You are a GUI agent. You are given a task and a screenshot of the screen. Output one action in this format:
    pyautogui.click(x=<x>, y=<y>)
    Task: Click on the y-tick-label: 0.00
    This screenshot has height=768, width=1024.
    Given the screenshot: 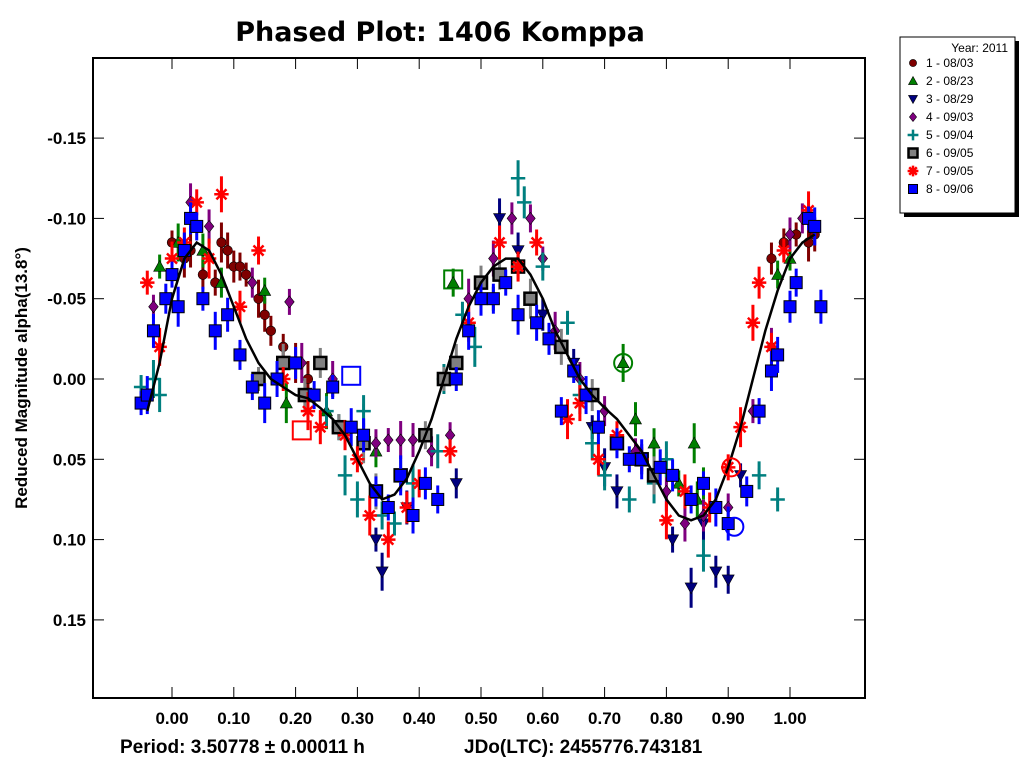 What is the action you would take?
    pyautogui.click(x=69, y=379)
    